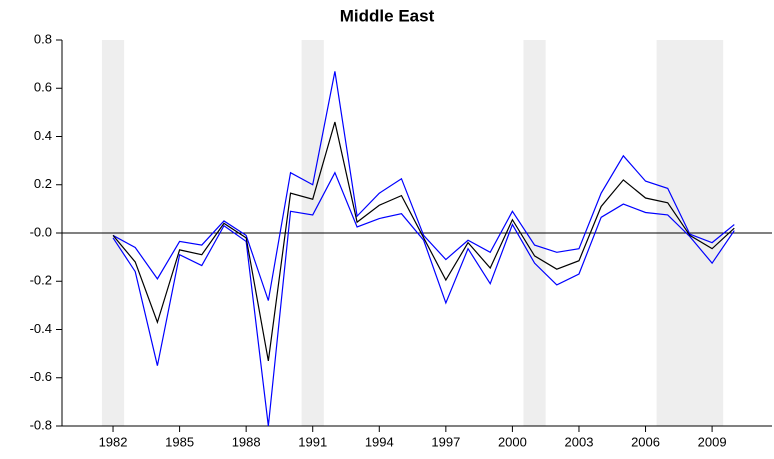  I want to click on y-tick-label: -0.6, so click(41, 376).